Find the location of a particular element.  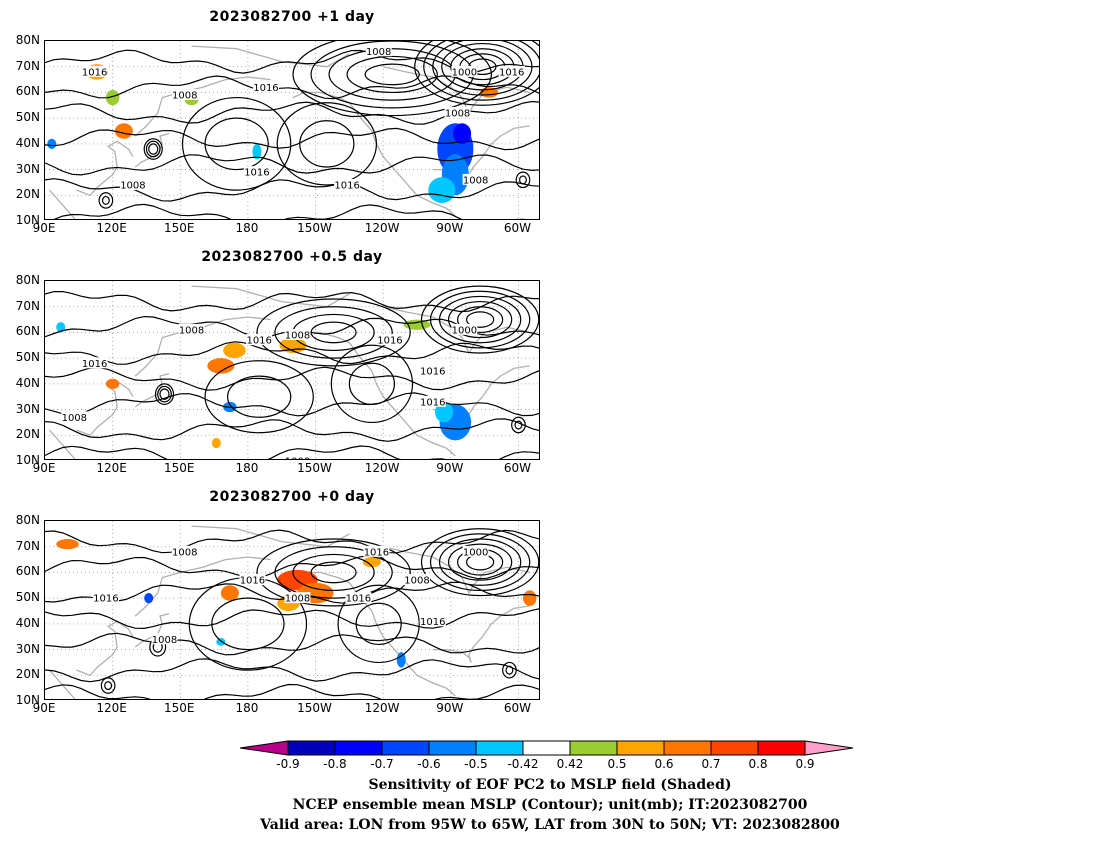

map-area: 1008 1016 1008 1016 1000 1016 1016 1016 1008 1008 is located at coordinates (292, 370).